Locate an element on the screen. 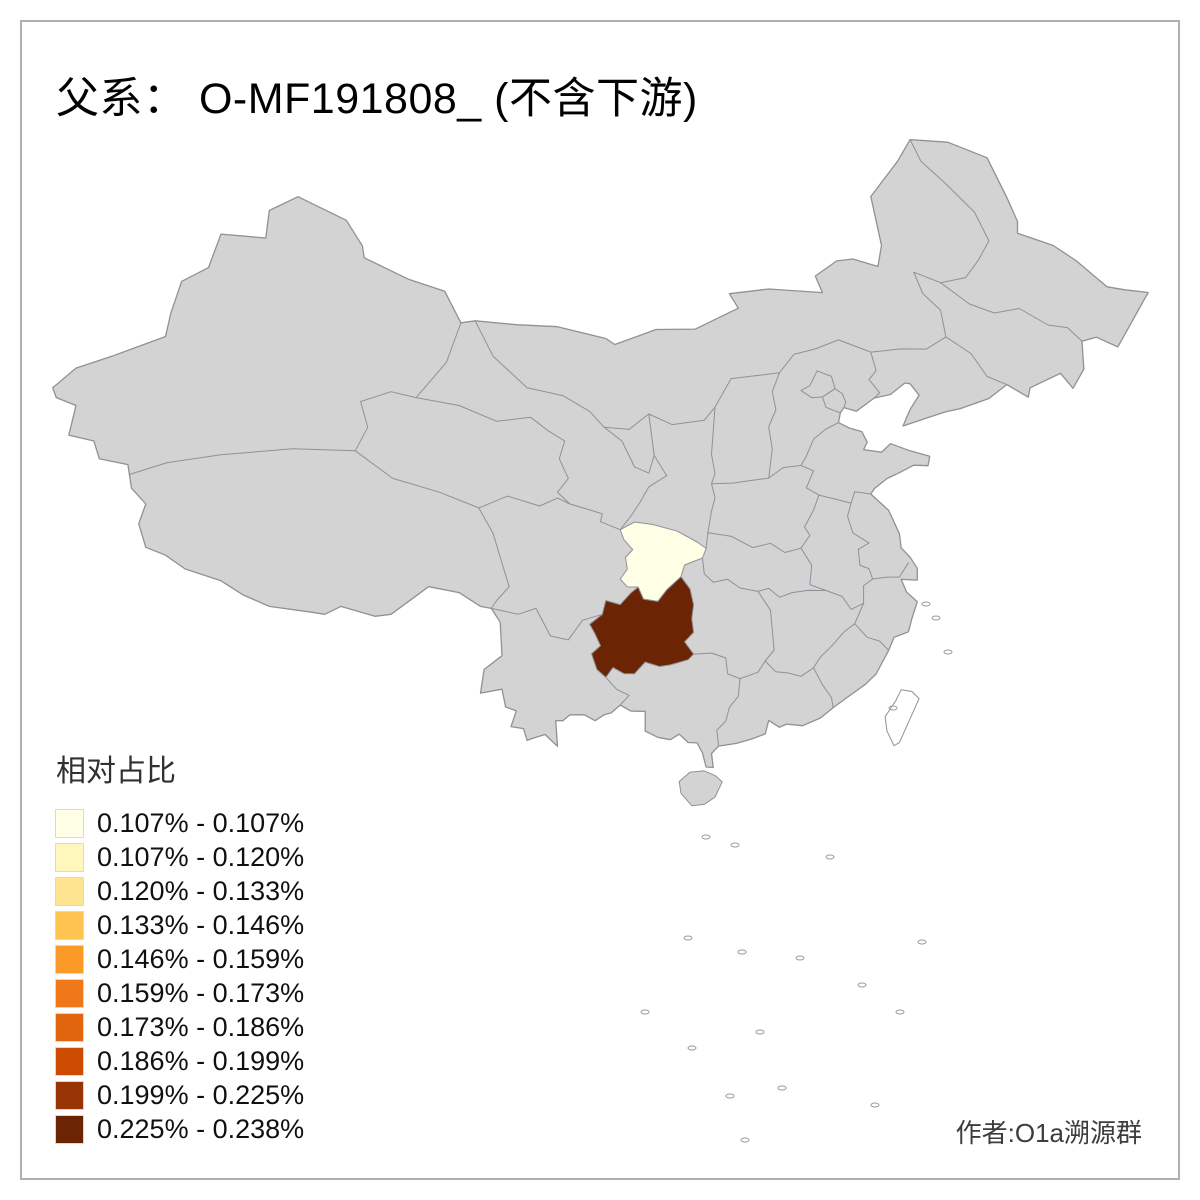 The width and height of the screenshot is (1200, 1200). legend-item: 0.107% - 0.107% is located at coordinates (180, 823).